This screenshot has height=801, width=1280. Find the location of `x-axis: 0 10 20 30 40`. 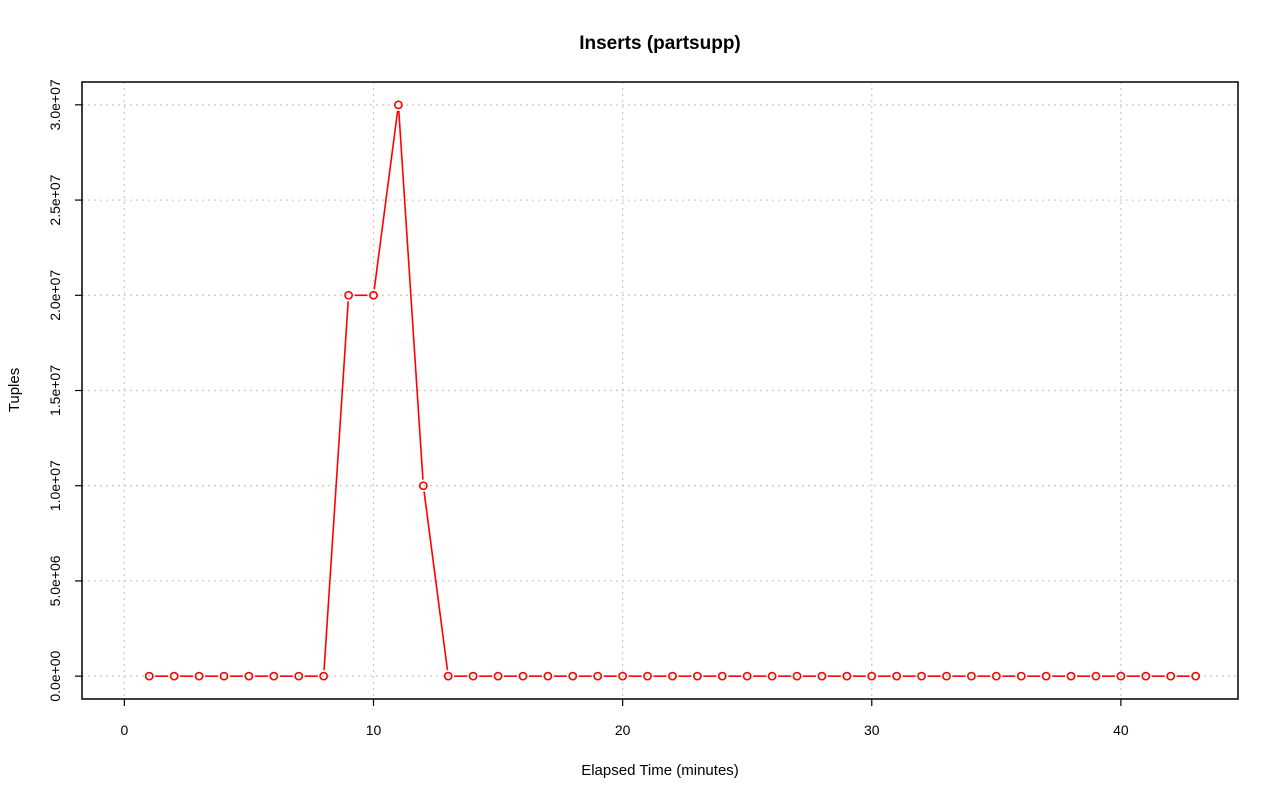

x-axis: 0 10 20 30 40 is located at coordinates (624, 718).